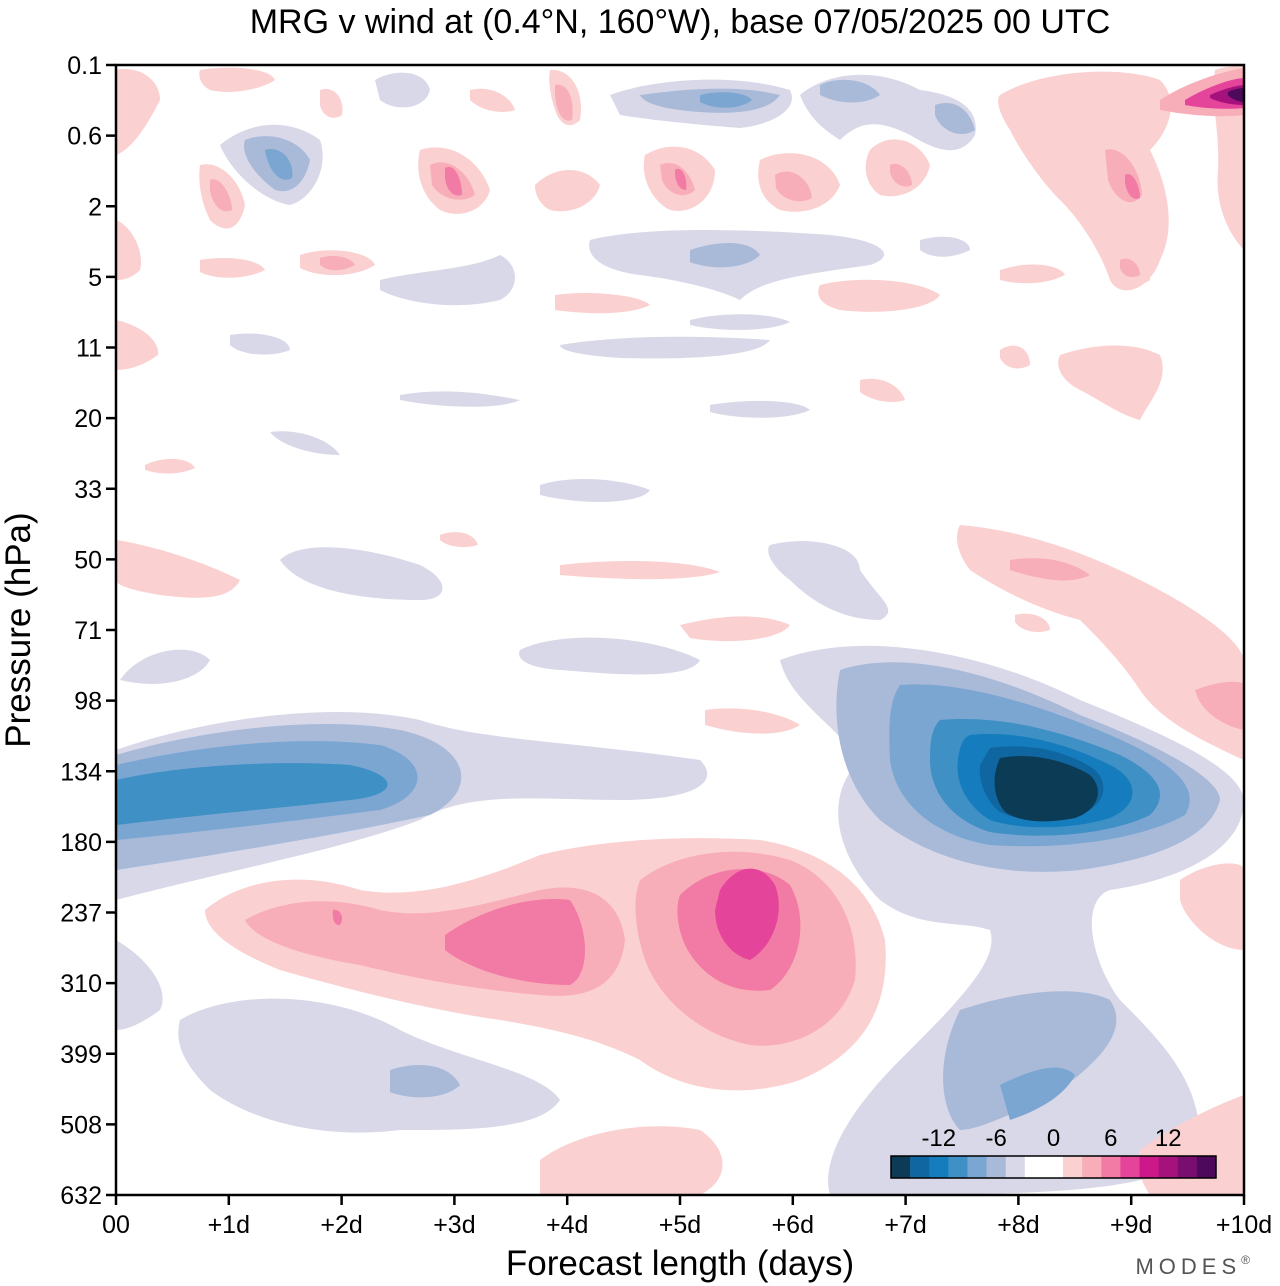 Image resolution: width=1280 pixels, height=1286 pixels. What do you see at coordinates (116, 1225) in the screenshot?
I see `x-tick-label: 00` at bounding box center [116, 1225].